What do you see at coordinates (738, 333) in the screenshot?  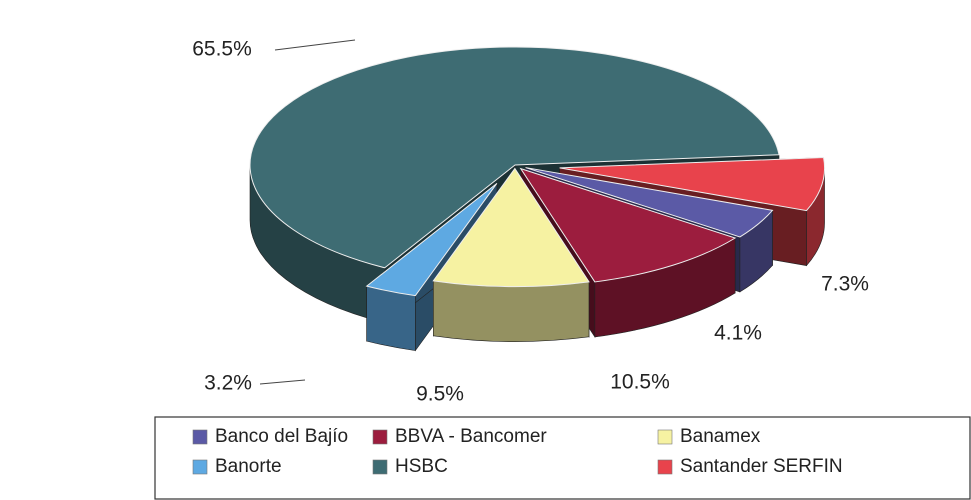 I see `data-label: 4.1%` at bounding box center [738, 333].